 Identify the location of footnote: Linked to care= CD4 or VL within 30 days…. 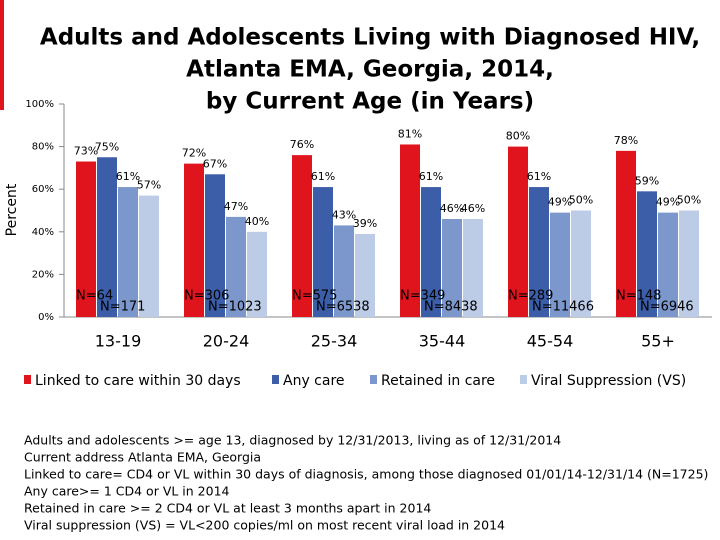
(366, 474).